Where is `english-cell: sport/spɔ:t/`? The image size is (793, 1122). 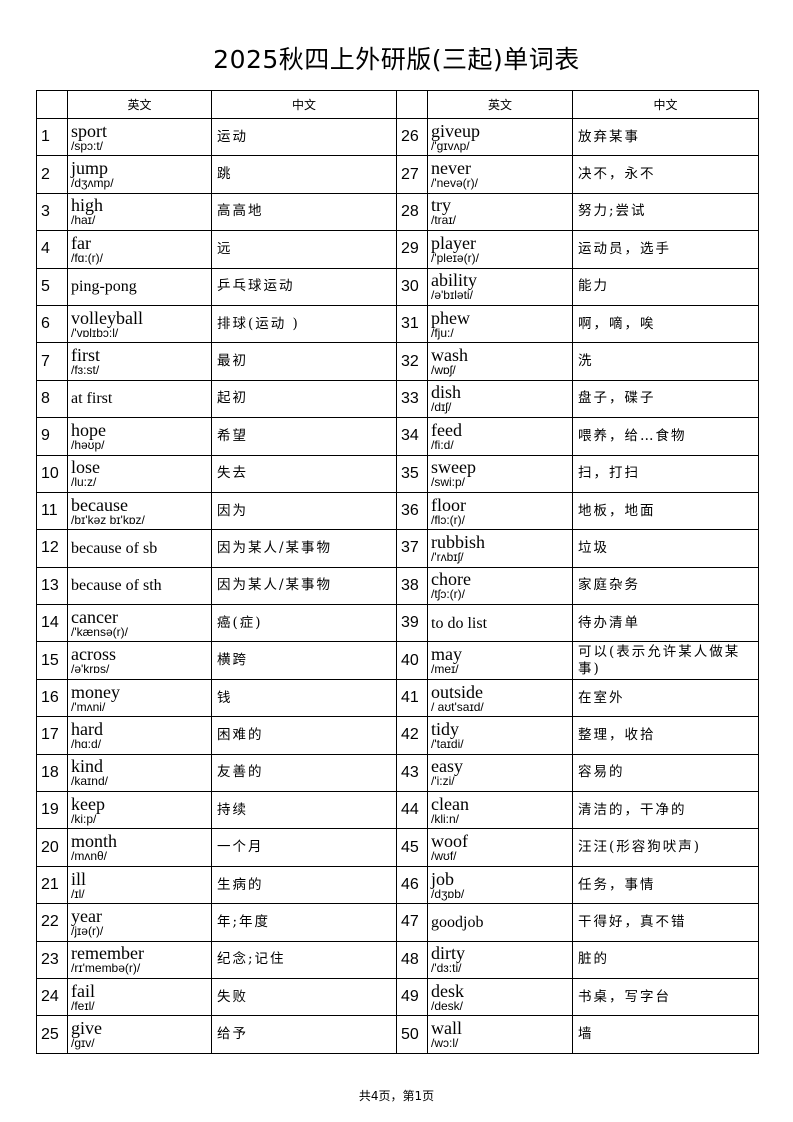 english-cell: sport/spɔ:t/ is located at coordinates (139, 137).